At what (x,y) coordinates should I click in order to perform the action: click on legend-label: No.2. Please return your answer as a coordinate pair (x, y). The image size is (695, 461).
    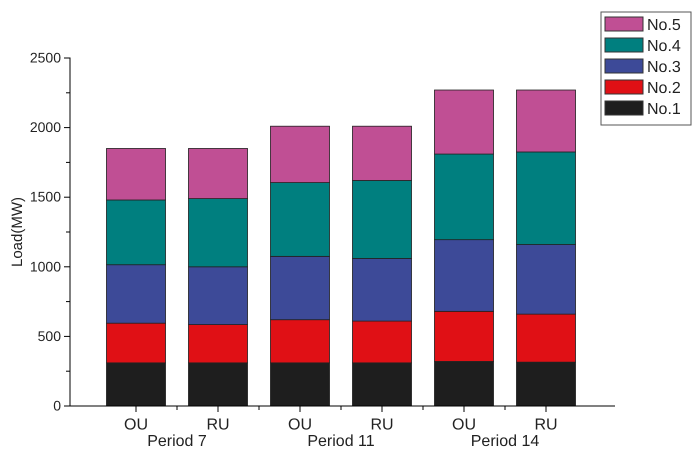
    Looking at the image, I should click on (664, 88).